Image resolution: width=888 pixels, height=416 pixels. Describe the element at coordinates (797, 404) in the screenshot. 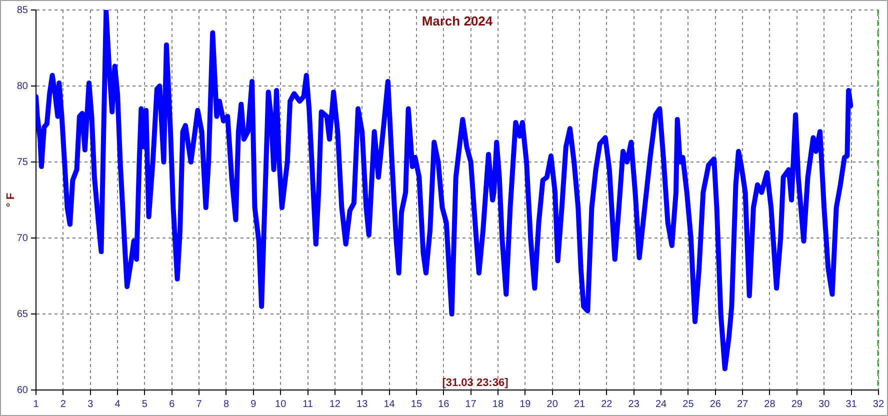

I see `x-tick-label: 29` at that location.